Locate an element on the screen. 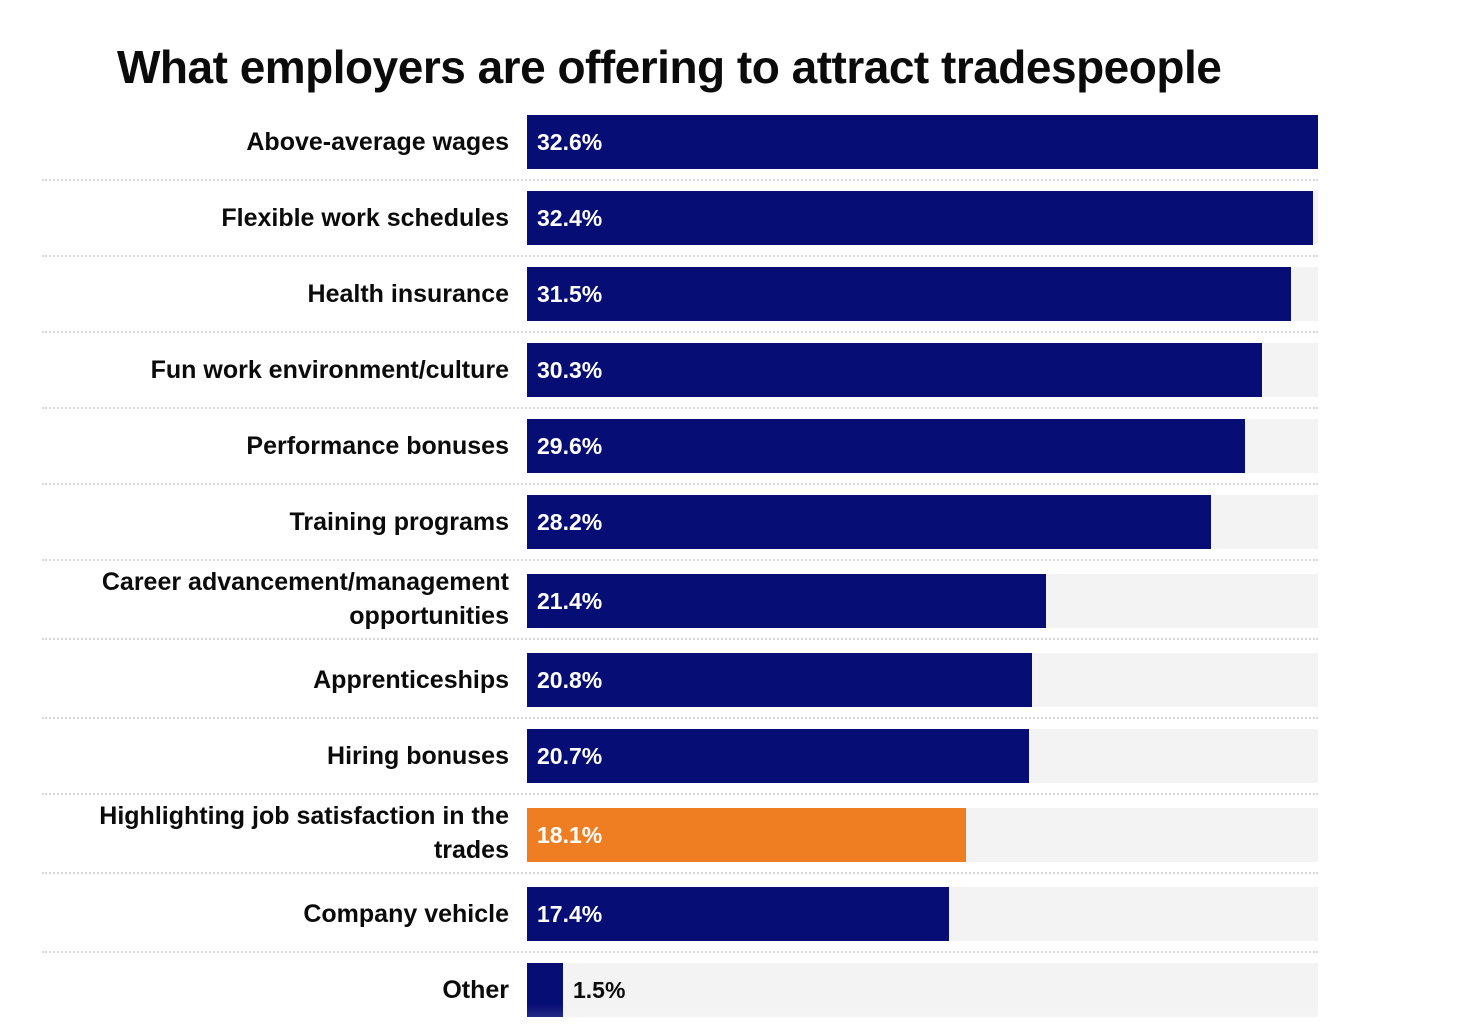 The height and width of the screenshot is (1032, 1468). value-label: 1.5% is located at coordinates (599, 990).